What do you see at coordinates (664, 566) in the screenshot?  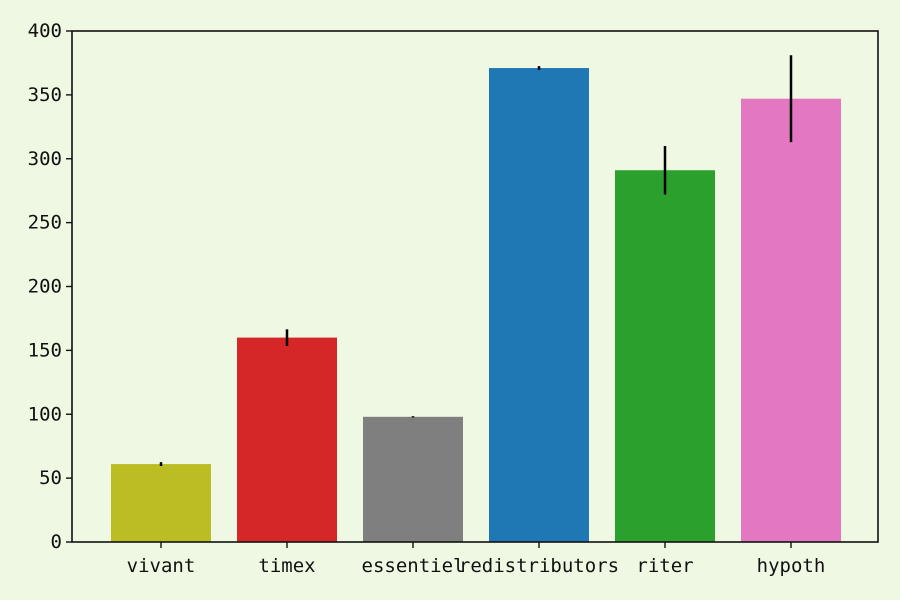 I see `x-tick-label: riter` at bounding box center [664, 566].